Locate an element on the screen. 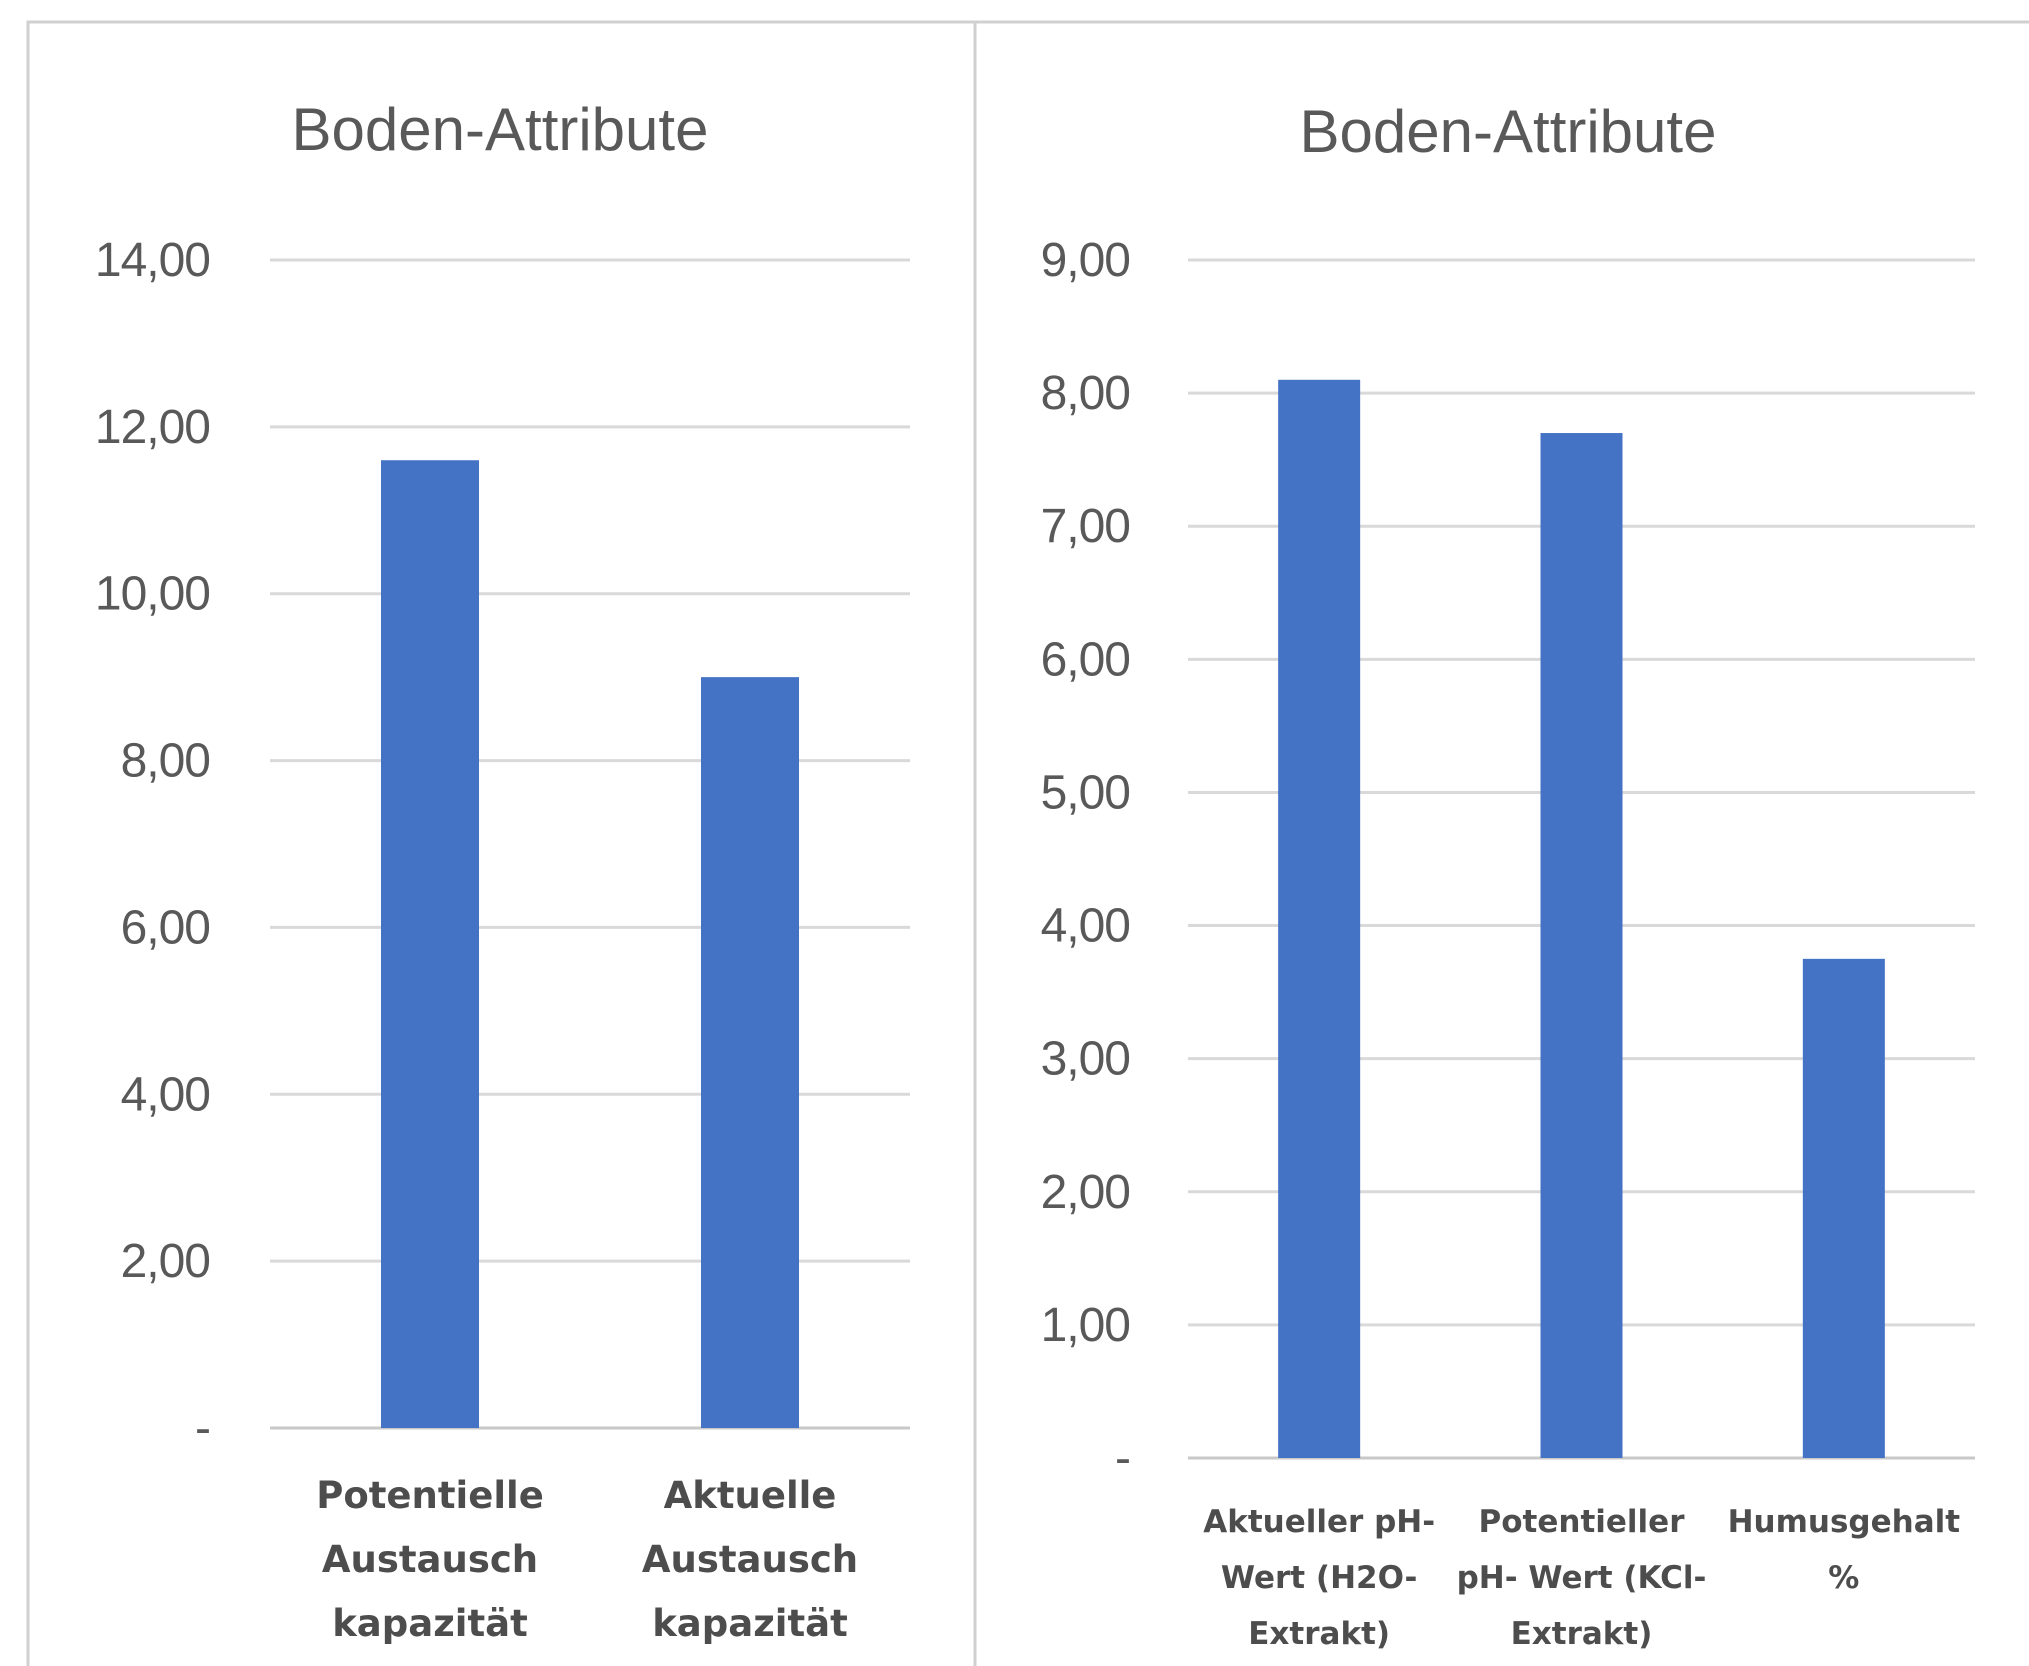 This screenshot has width=2029, height=1666. right-y-tick-label: 1,00 is located at coordinates (1085, 1325).